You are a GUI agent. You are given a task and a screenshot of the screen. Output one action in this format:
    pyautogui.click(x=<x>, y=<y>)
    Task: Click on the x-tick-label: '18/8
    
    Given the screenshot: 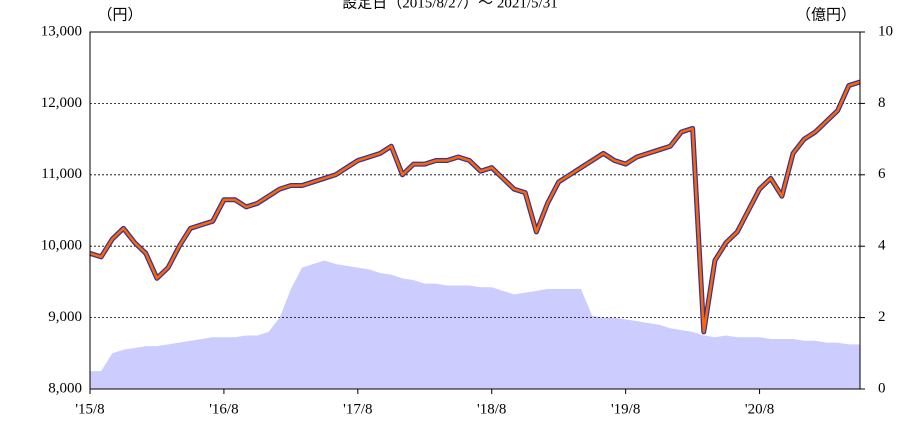 What is the action you would take?
    pyautogui.click(x=491, y=409)
    